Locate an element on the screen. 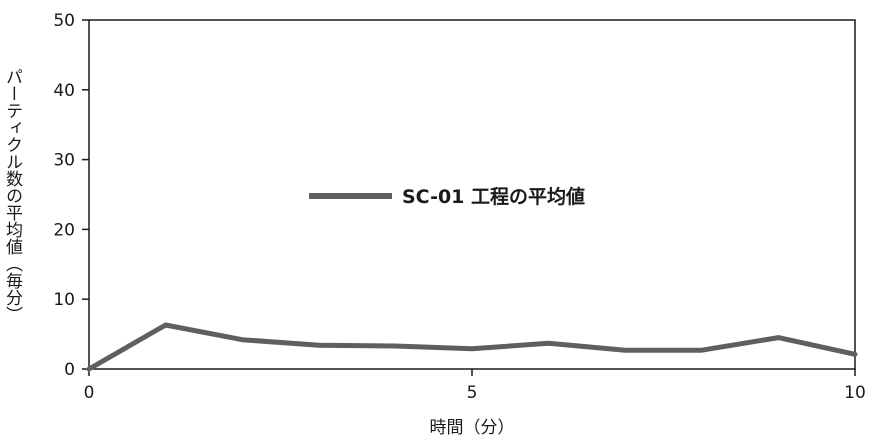  x-tick-label: 10 is located at coordinates (855, 393).